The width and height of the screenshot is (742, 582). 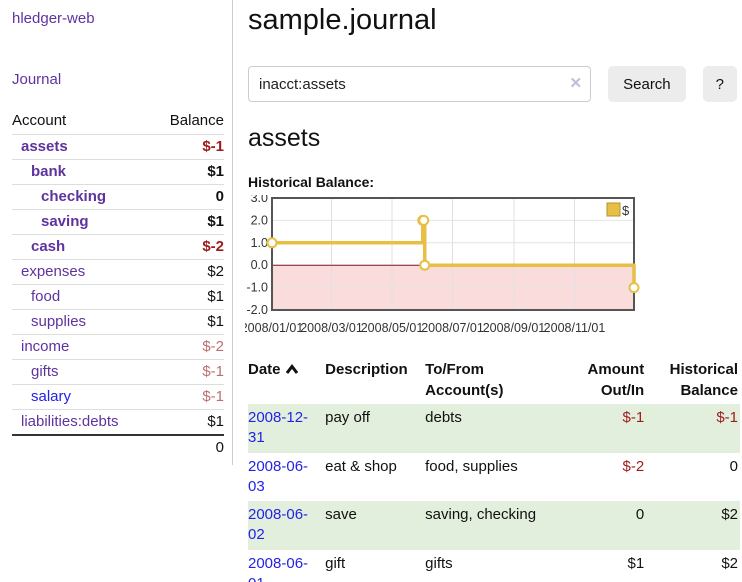 I want to click on clear-search-icon: ✕, so click(x=576, y=83).